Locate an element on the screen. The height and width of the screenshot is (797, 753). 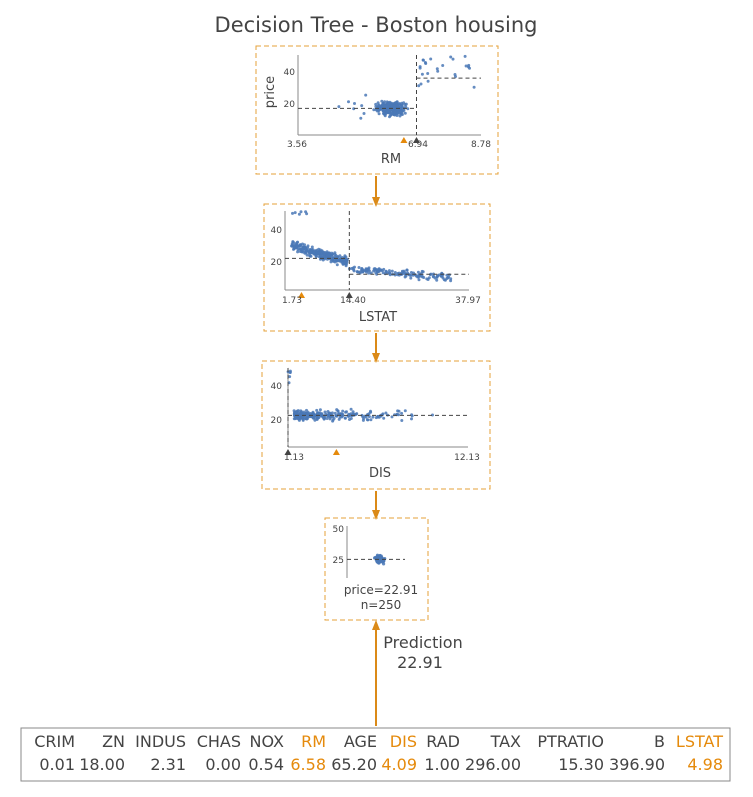
leaf-price-text: price=22.91 is located at coordinates (381, 590).